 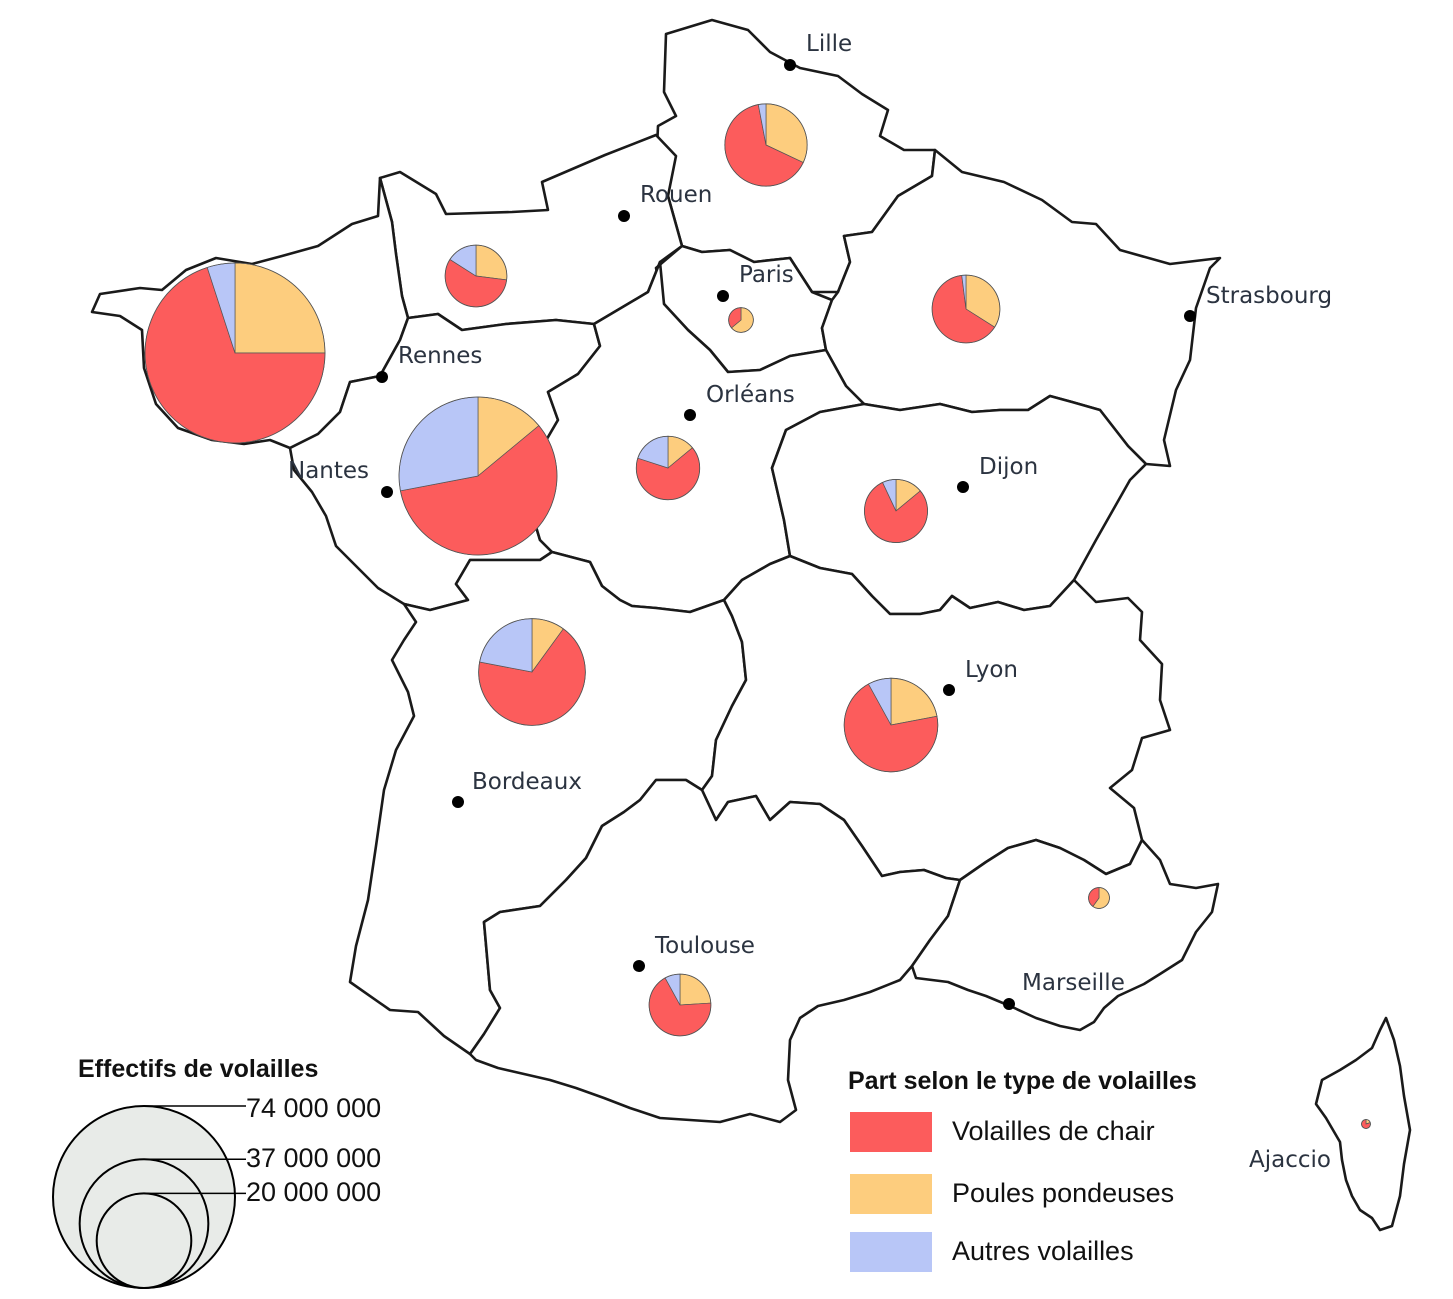 I want to click on pie-bretagne, so click(x=235, y=353).